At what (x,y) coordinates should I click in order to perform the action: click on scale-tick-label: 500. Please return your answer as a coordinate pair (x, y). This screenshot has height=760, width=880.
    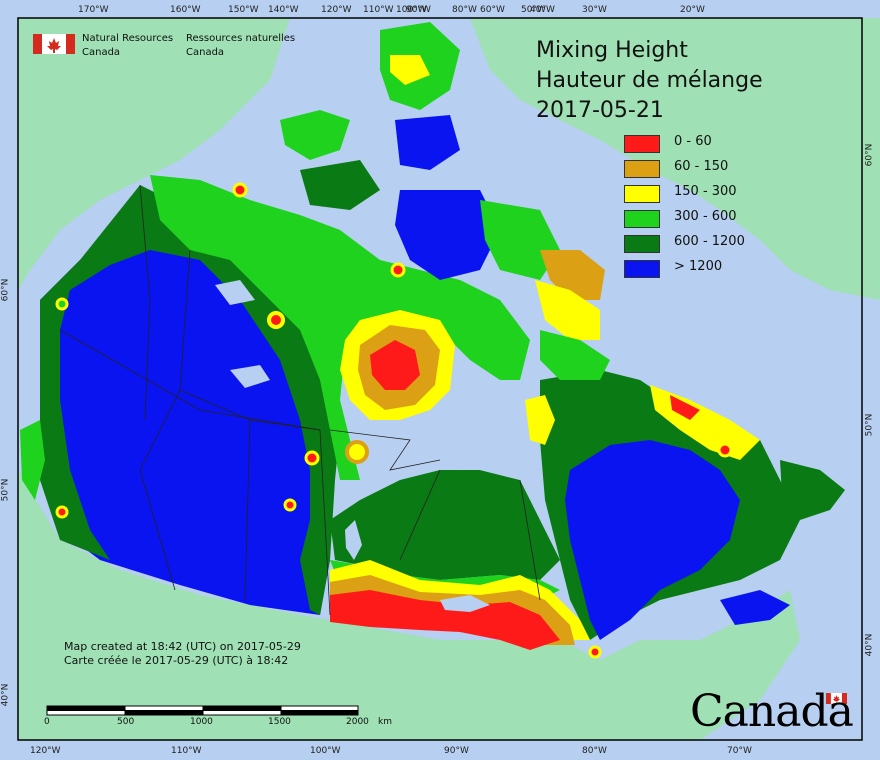
    Looking at the image, I should click on (126, 722).